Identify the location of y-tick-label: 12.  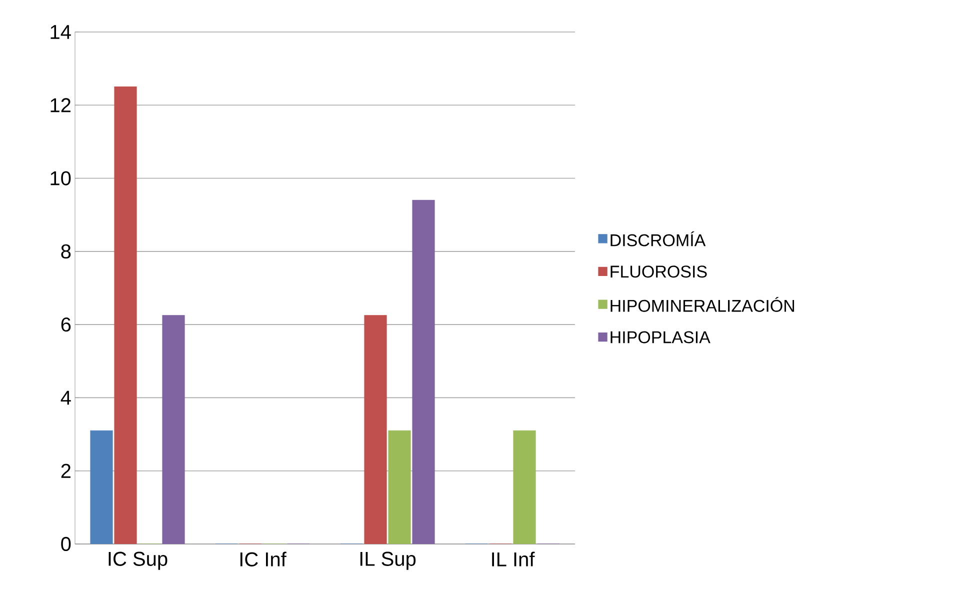
(60, 105).